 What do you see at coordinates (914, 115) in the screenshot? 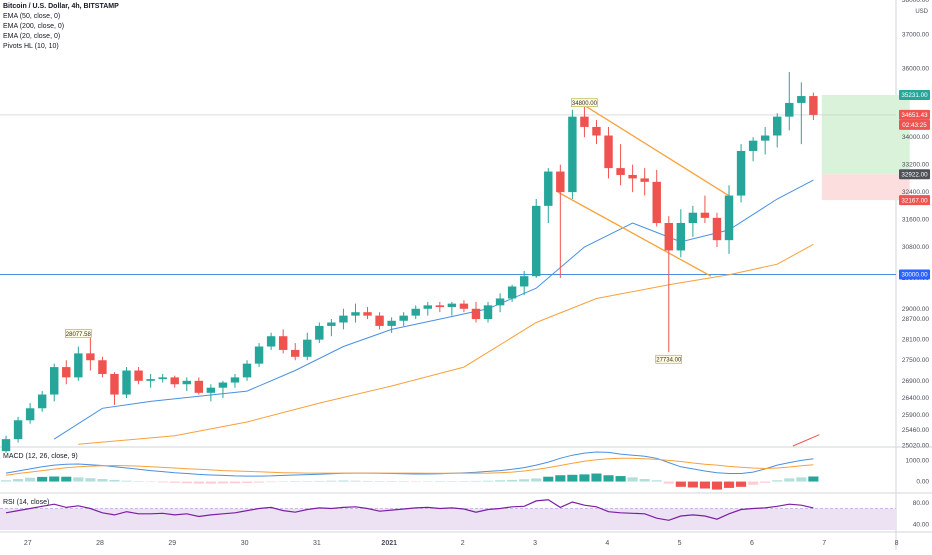
I see `price-tag-label: 34651.43` at bounding box center [914, 115].